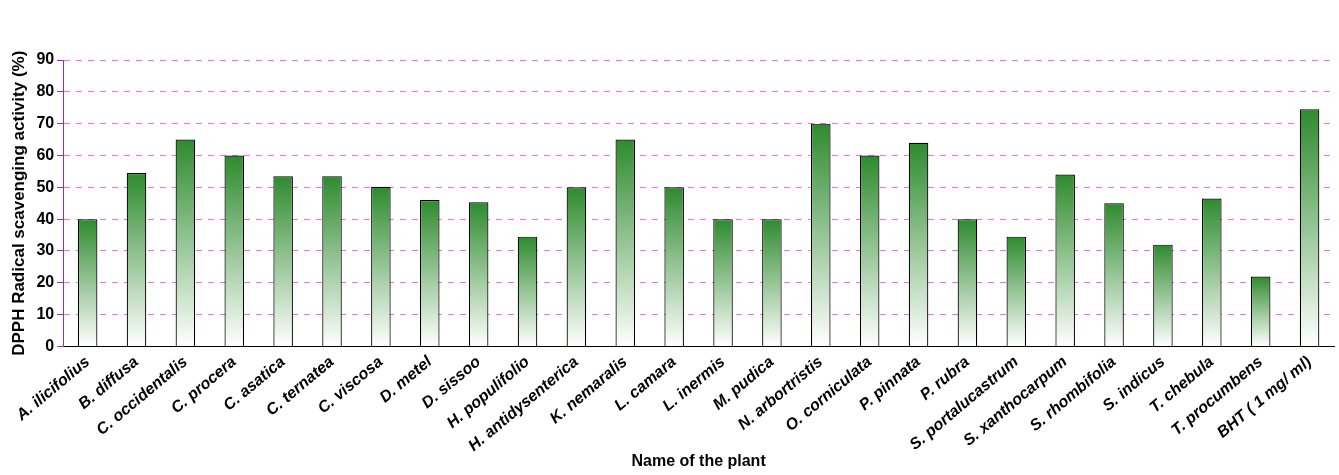  Describe the element at coordinates (45, 59) in the screenshot. I see `y-tick-label: 90` at that location.